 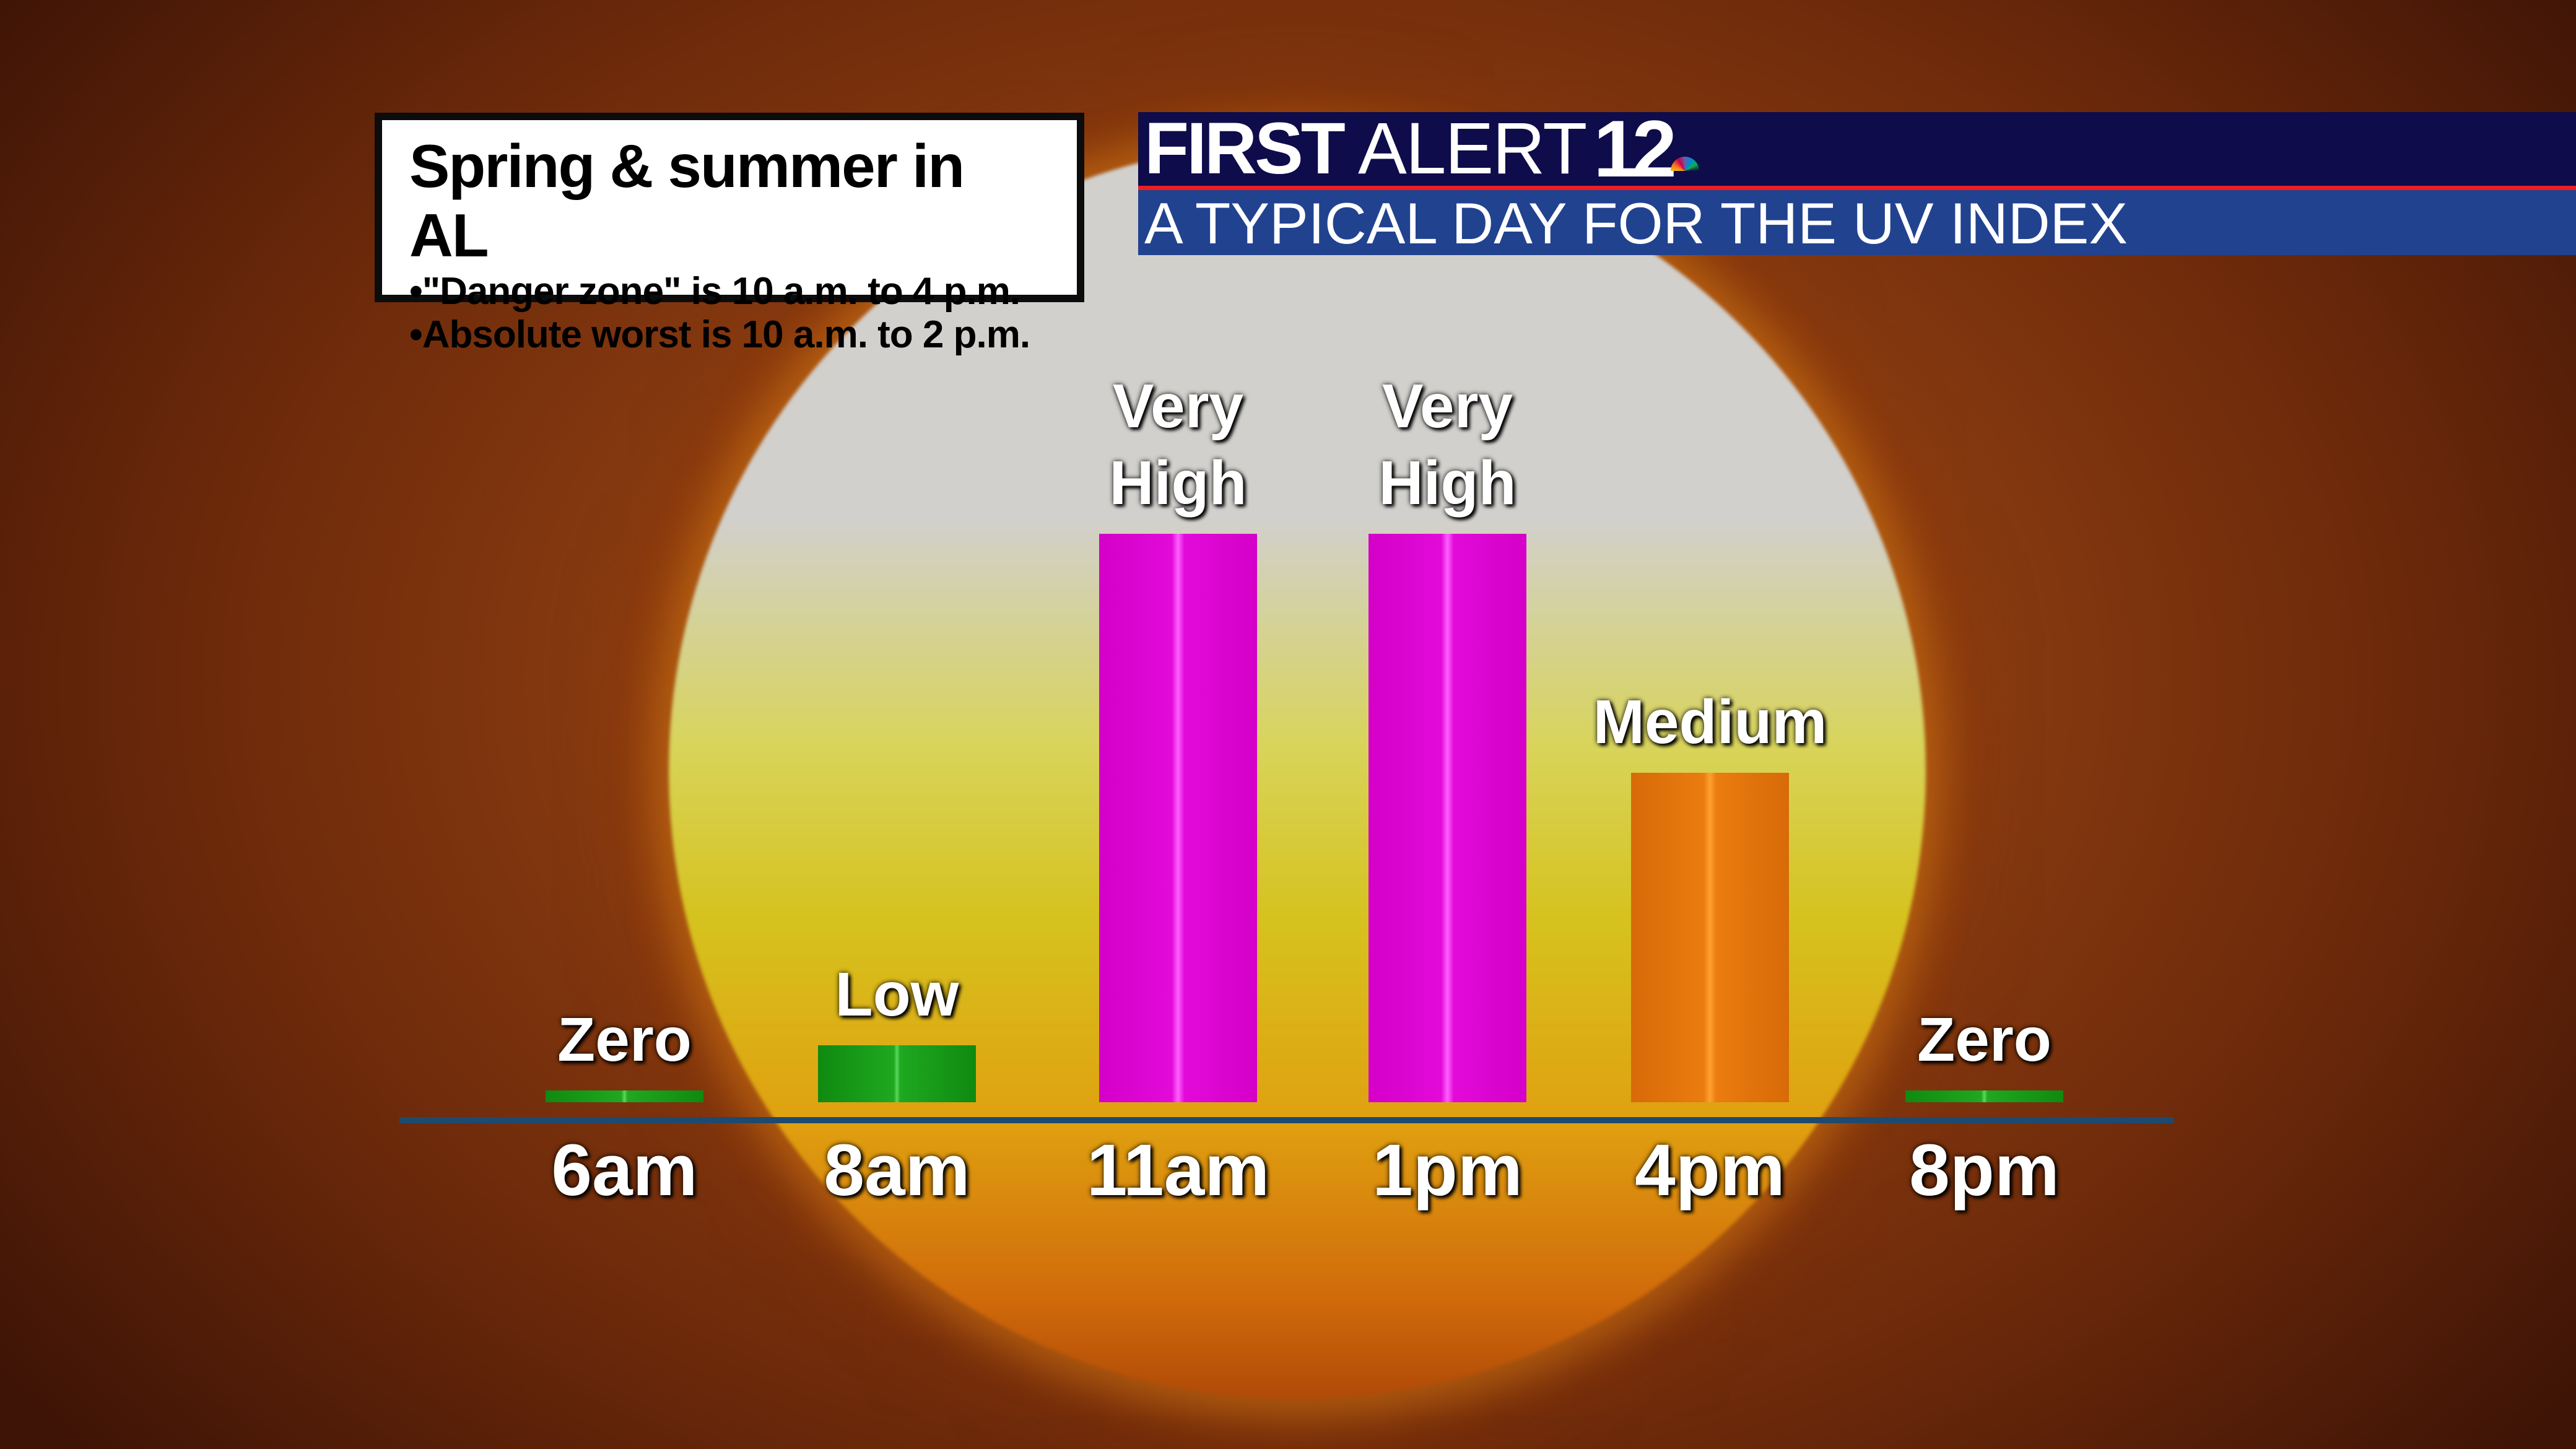 I want to click on time-label: 8am, so click(x=897, y=1170).